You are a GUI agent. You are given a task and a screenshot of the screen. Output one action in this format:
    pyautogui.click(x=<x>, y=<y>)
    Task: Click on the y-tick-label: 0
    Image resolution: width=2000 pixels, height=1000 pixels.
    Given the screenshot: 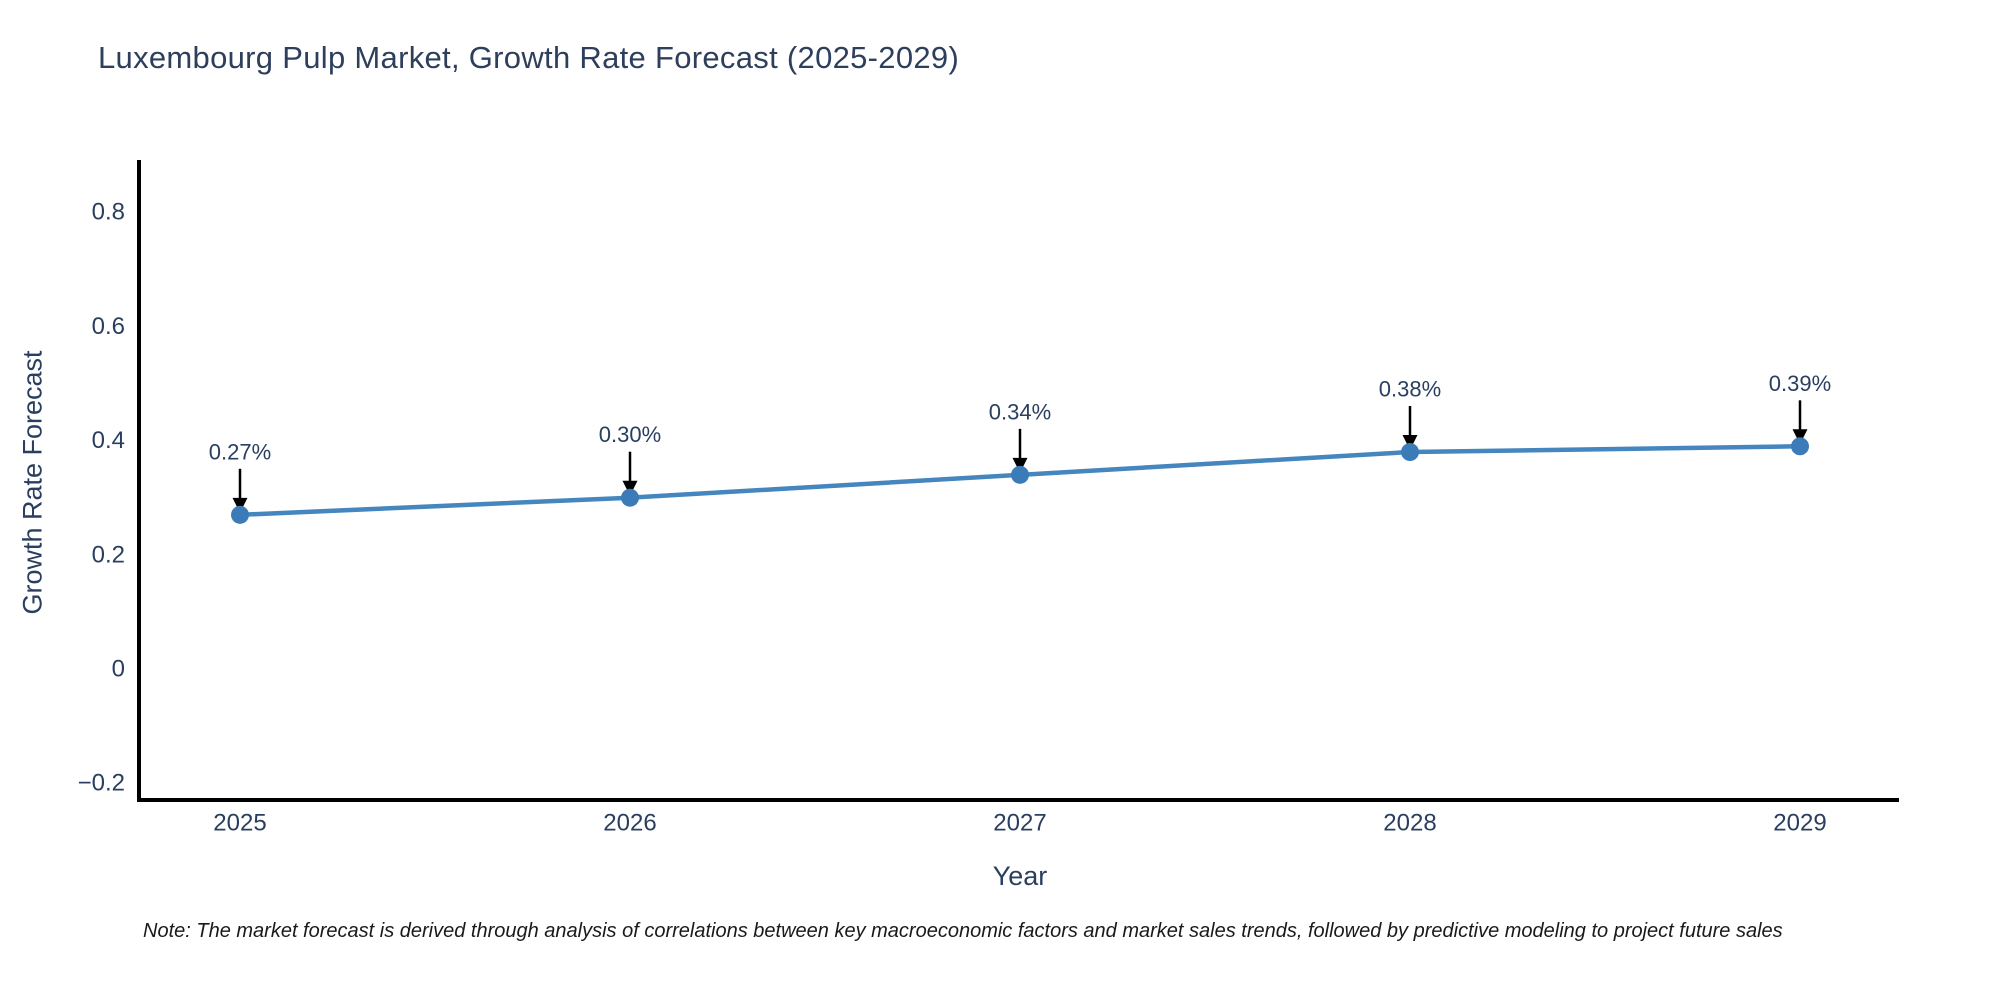 What is the action you would take?
    pyautogui.click(x=118, y=669)
    